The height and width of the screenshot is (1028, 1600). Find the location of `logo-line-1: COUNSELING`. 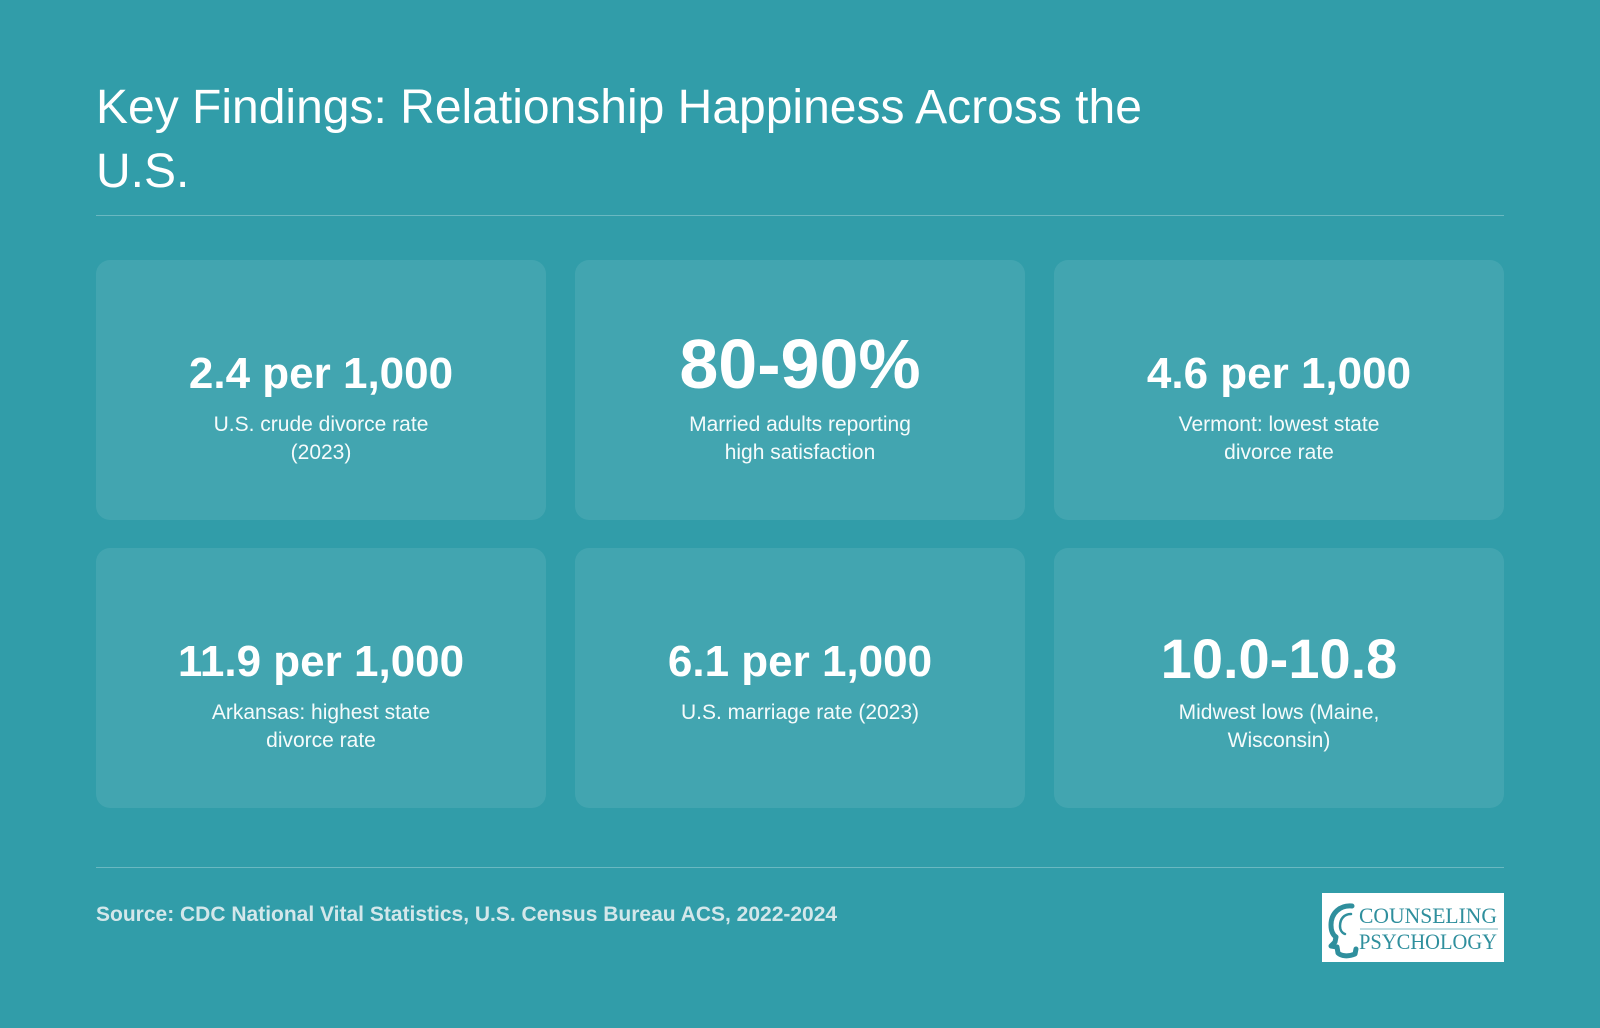

logo-line-1: COUNSELING is located at coordinates (1428, 915).